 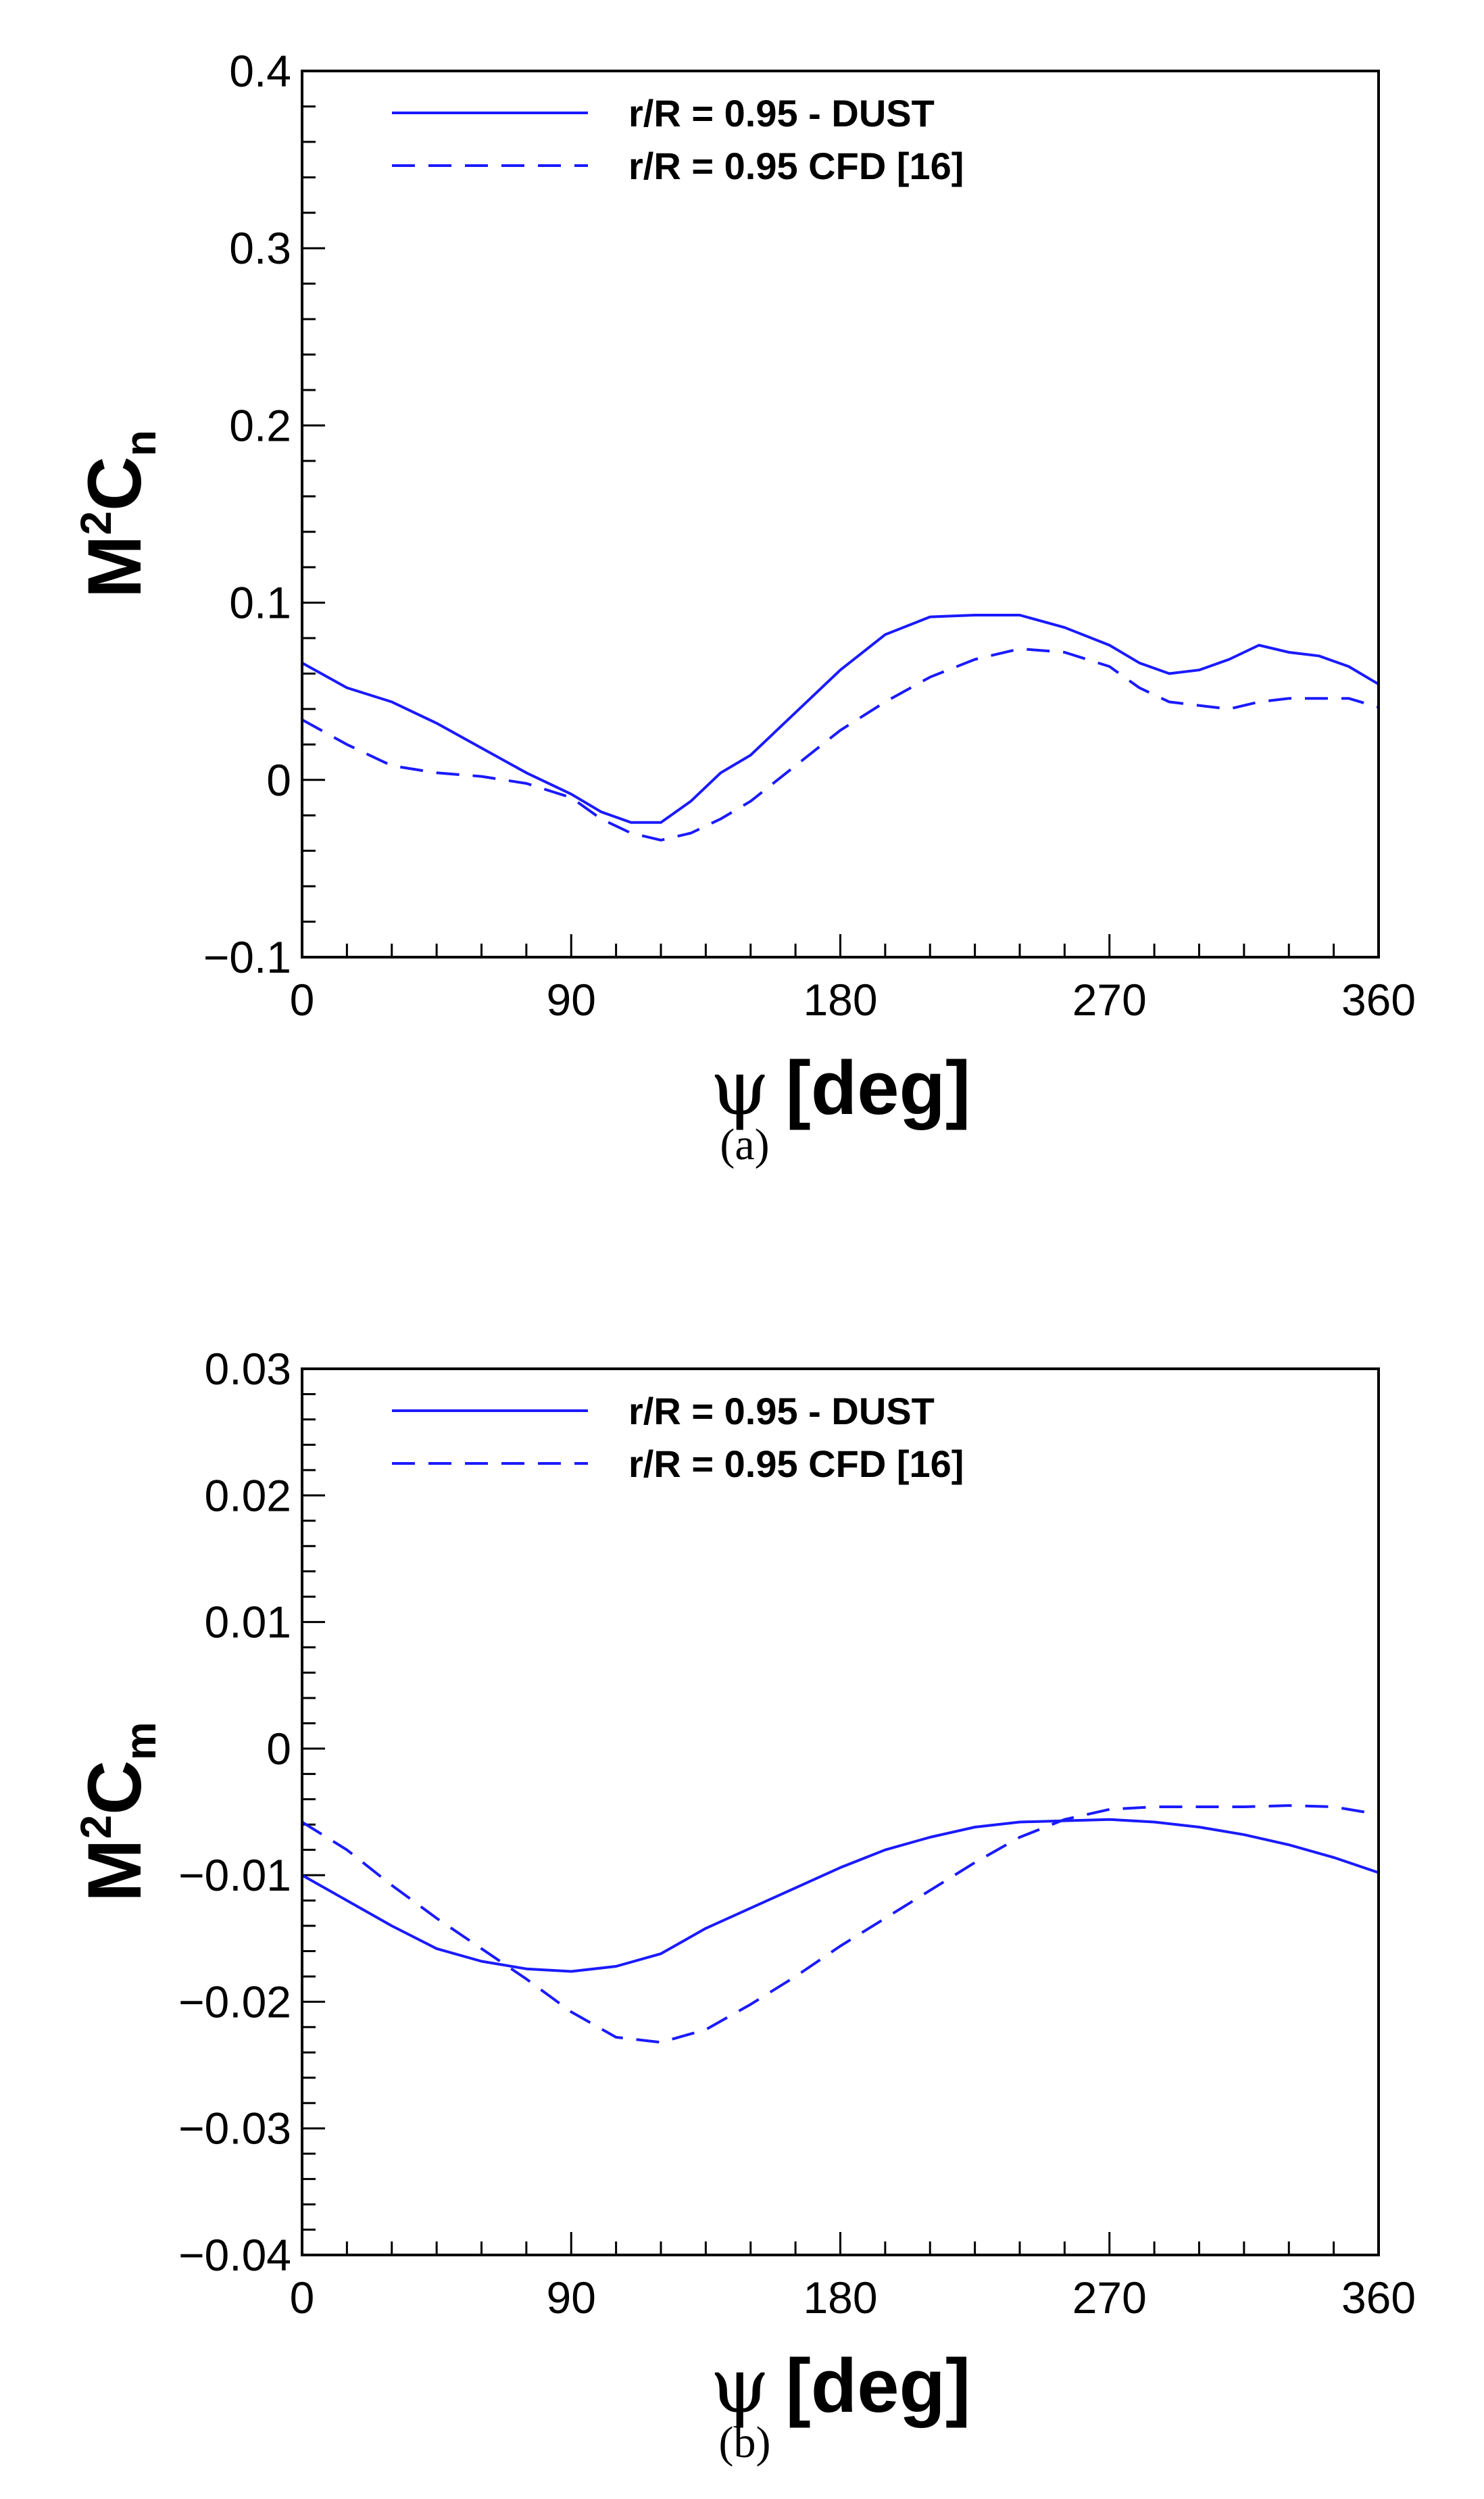 I want to click on legend-a: r/R = 0.95 - DUST r/R = 0.95 CFD [16], so click(x=678, y=139).